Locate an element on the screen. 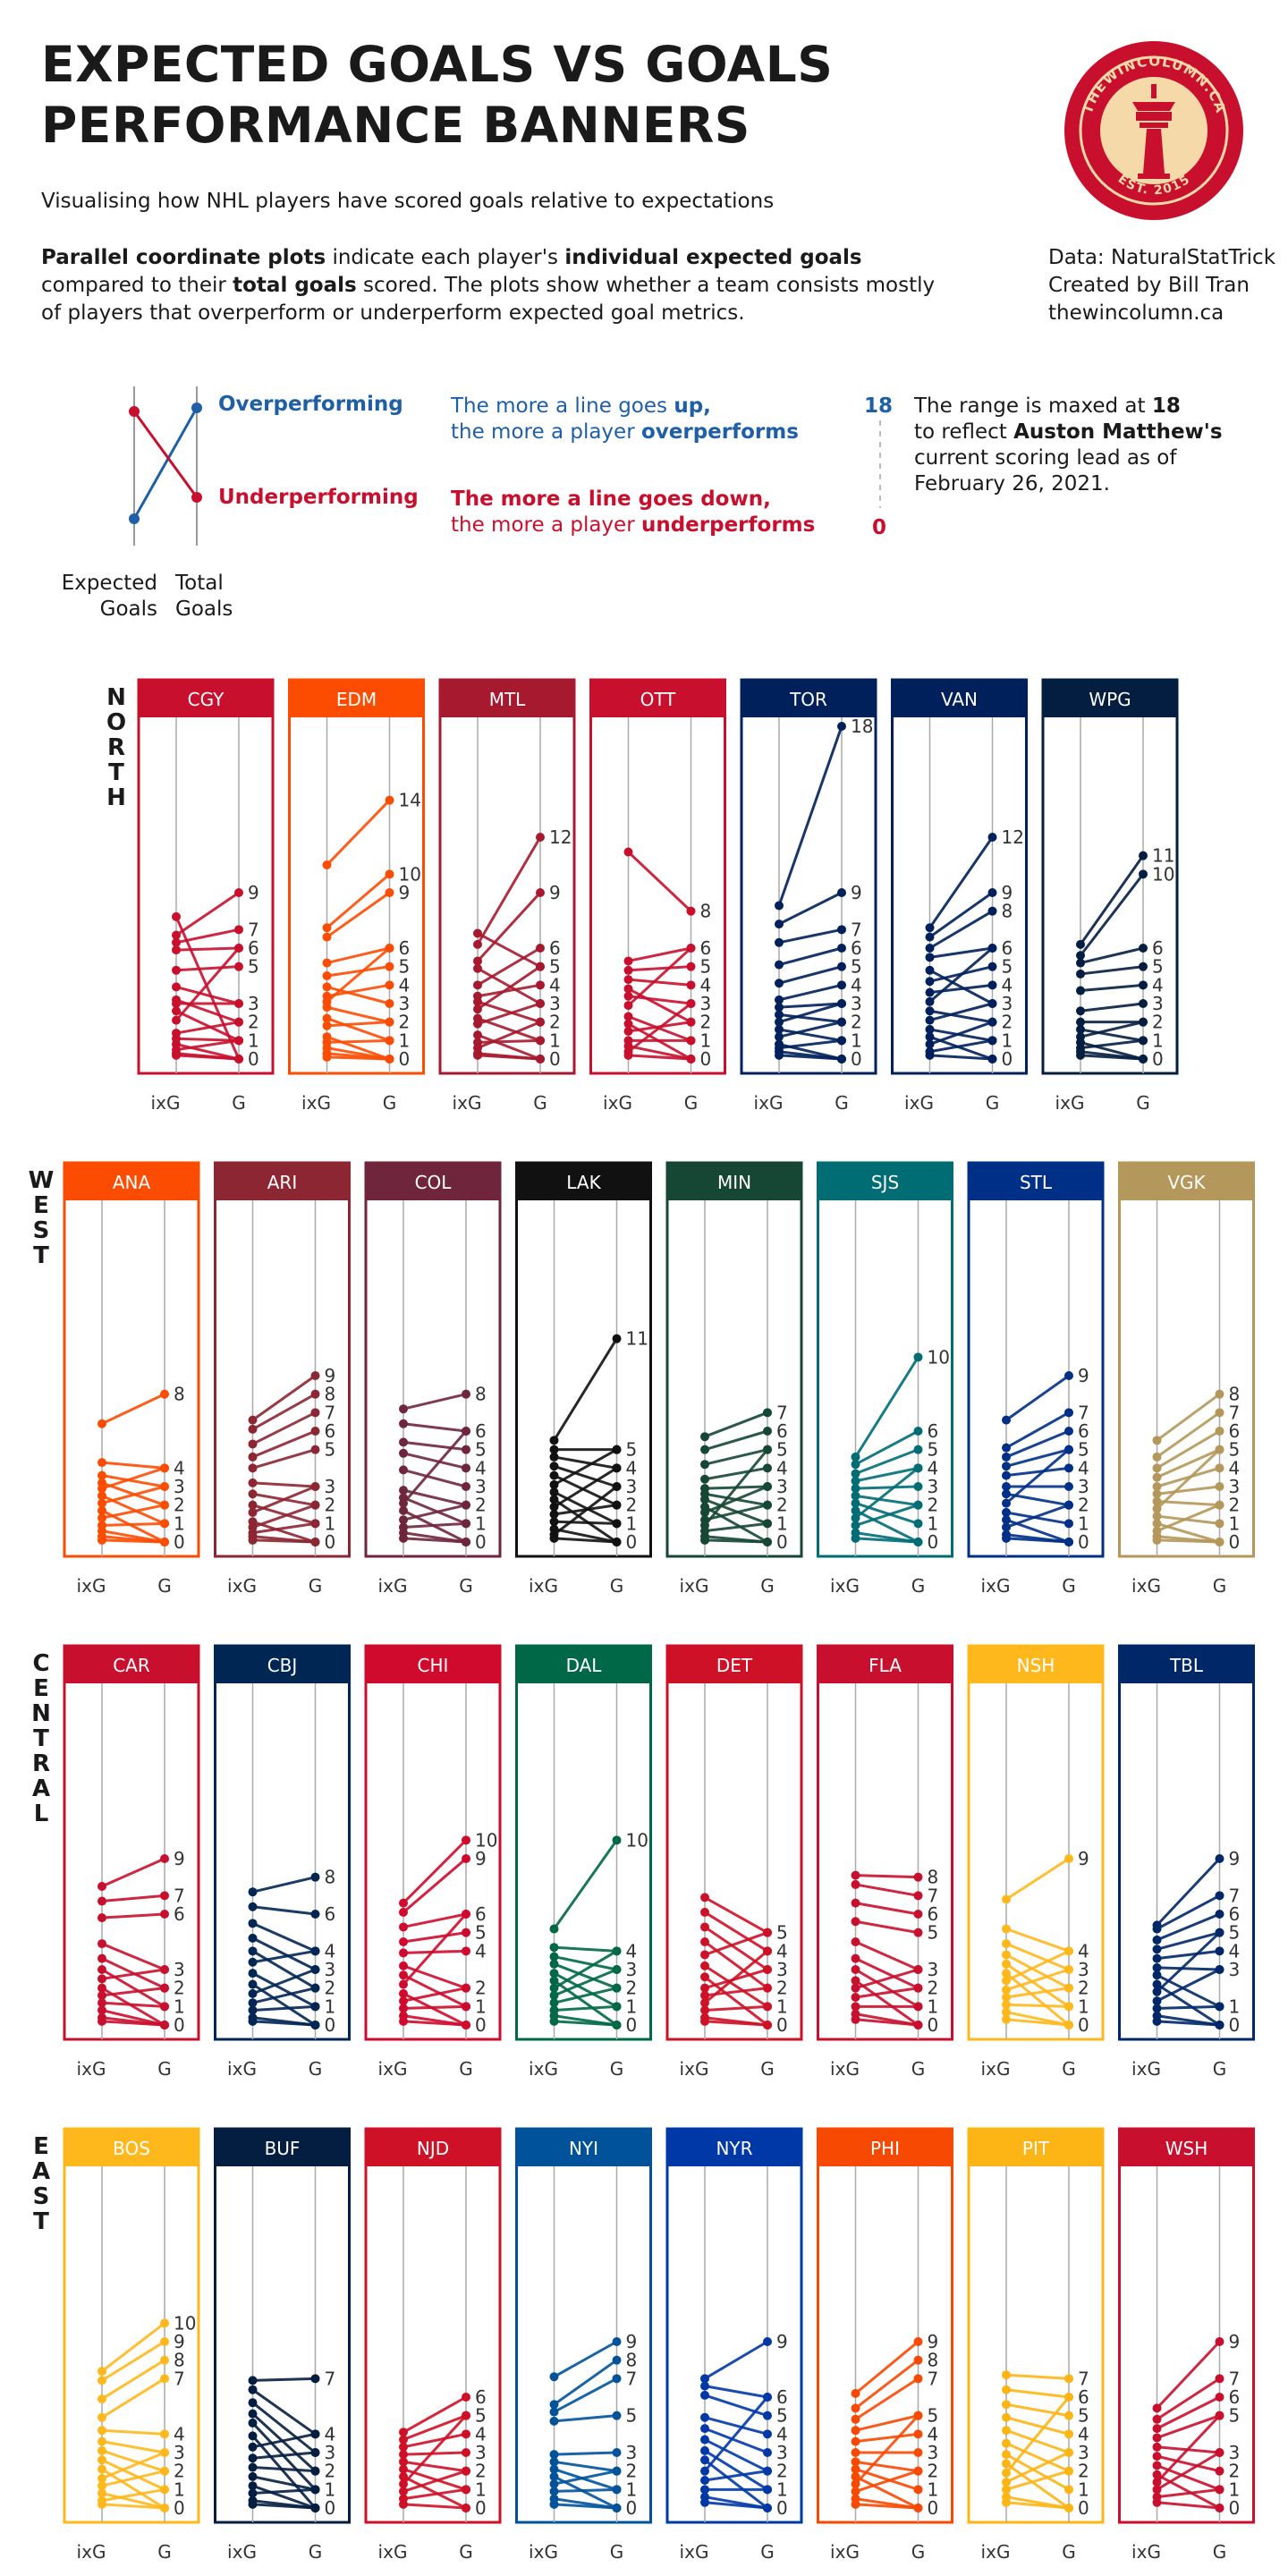  goals-tick-label: 7 is located at coordinates (330, 2378).